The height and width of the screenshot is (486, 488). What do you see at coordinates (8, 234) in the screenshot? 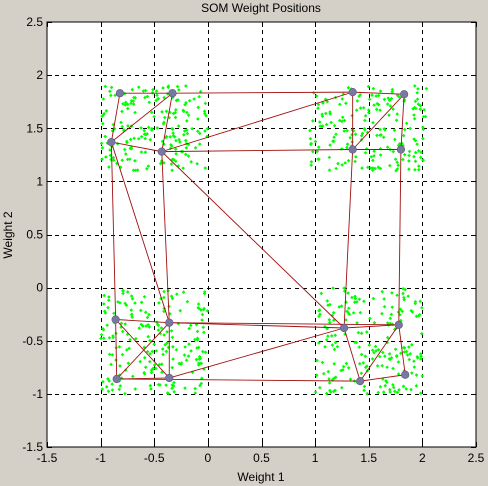
I see `y-axis-label: Weight 2` at bounding box center [8, 234].